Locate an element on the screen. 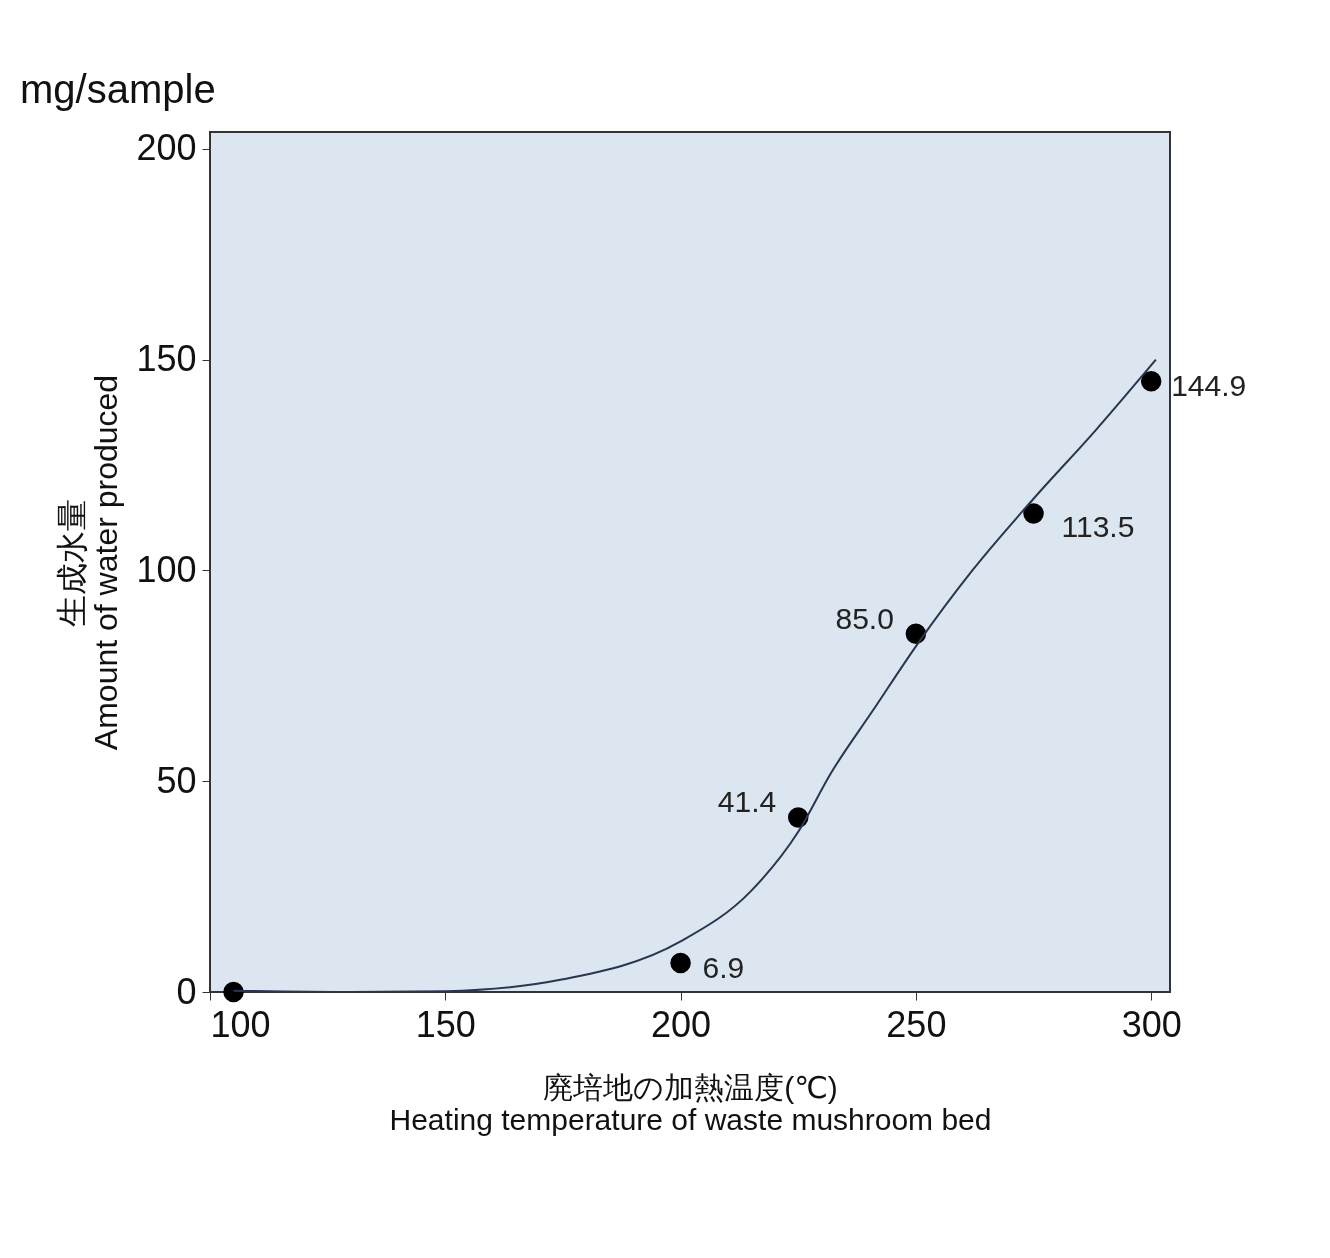  y-axis-title: 生成水量 Amount of water produced is located at coordinates (89, 562).